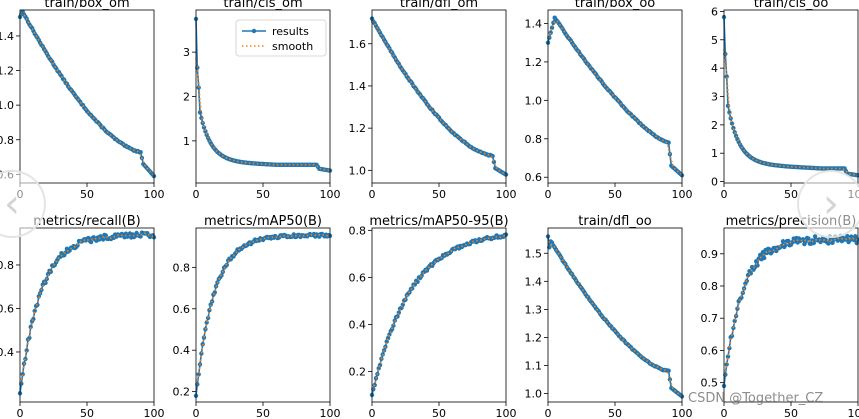 The width and height of the screenshot is (859, 419). Describe the element at coordinates (254, 31) in the screenshot. I see `legend-results-marker` at that location.